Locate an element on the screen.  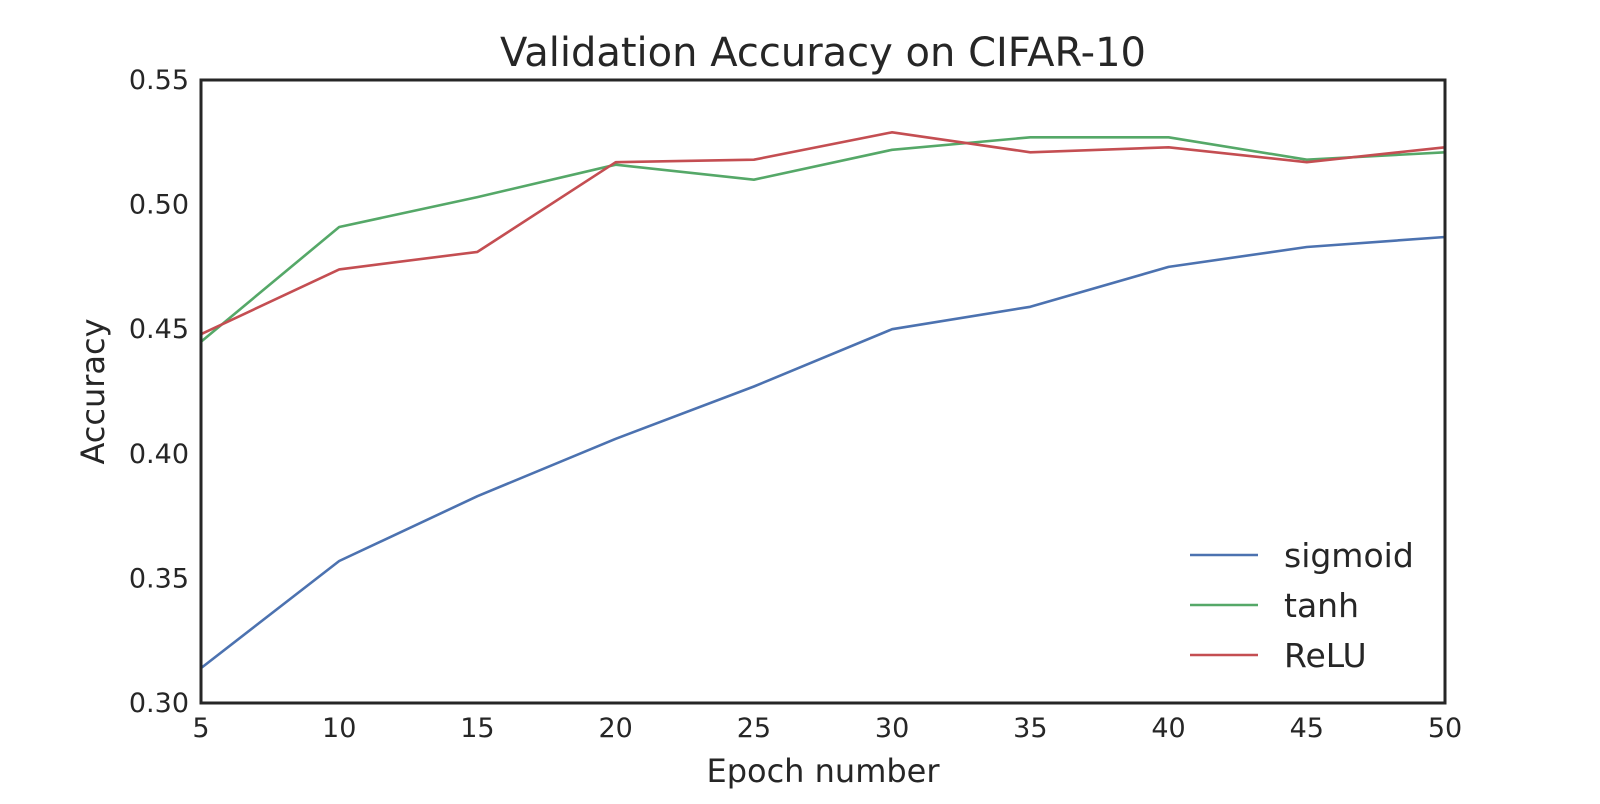
legend-label: ReLU is located at coordinates (1325, 655).